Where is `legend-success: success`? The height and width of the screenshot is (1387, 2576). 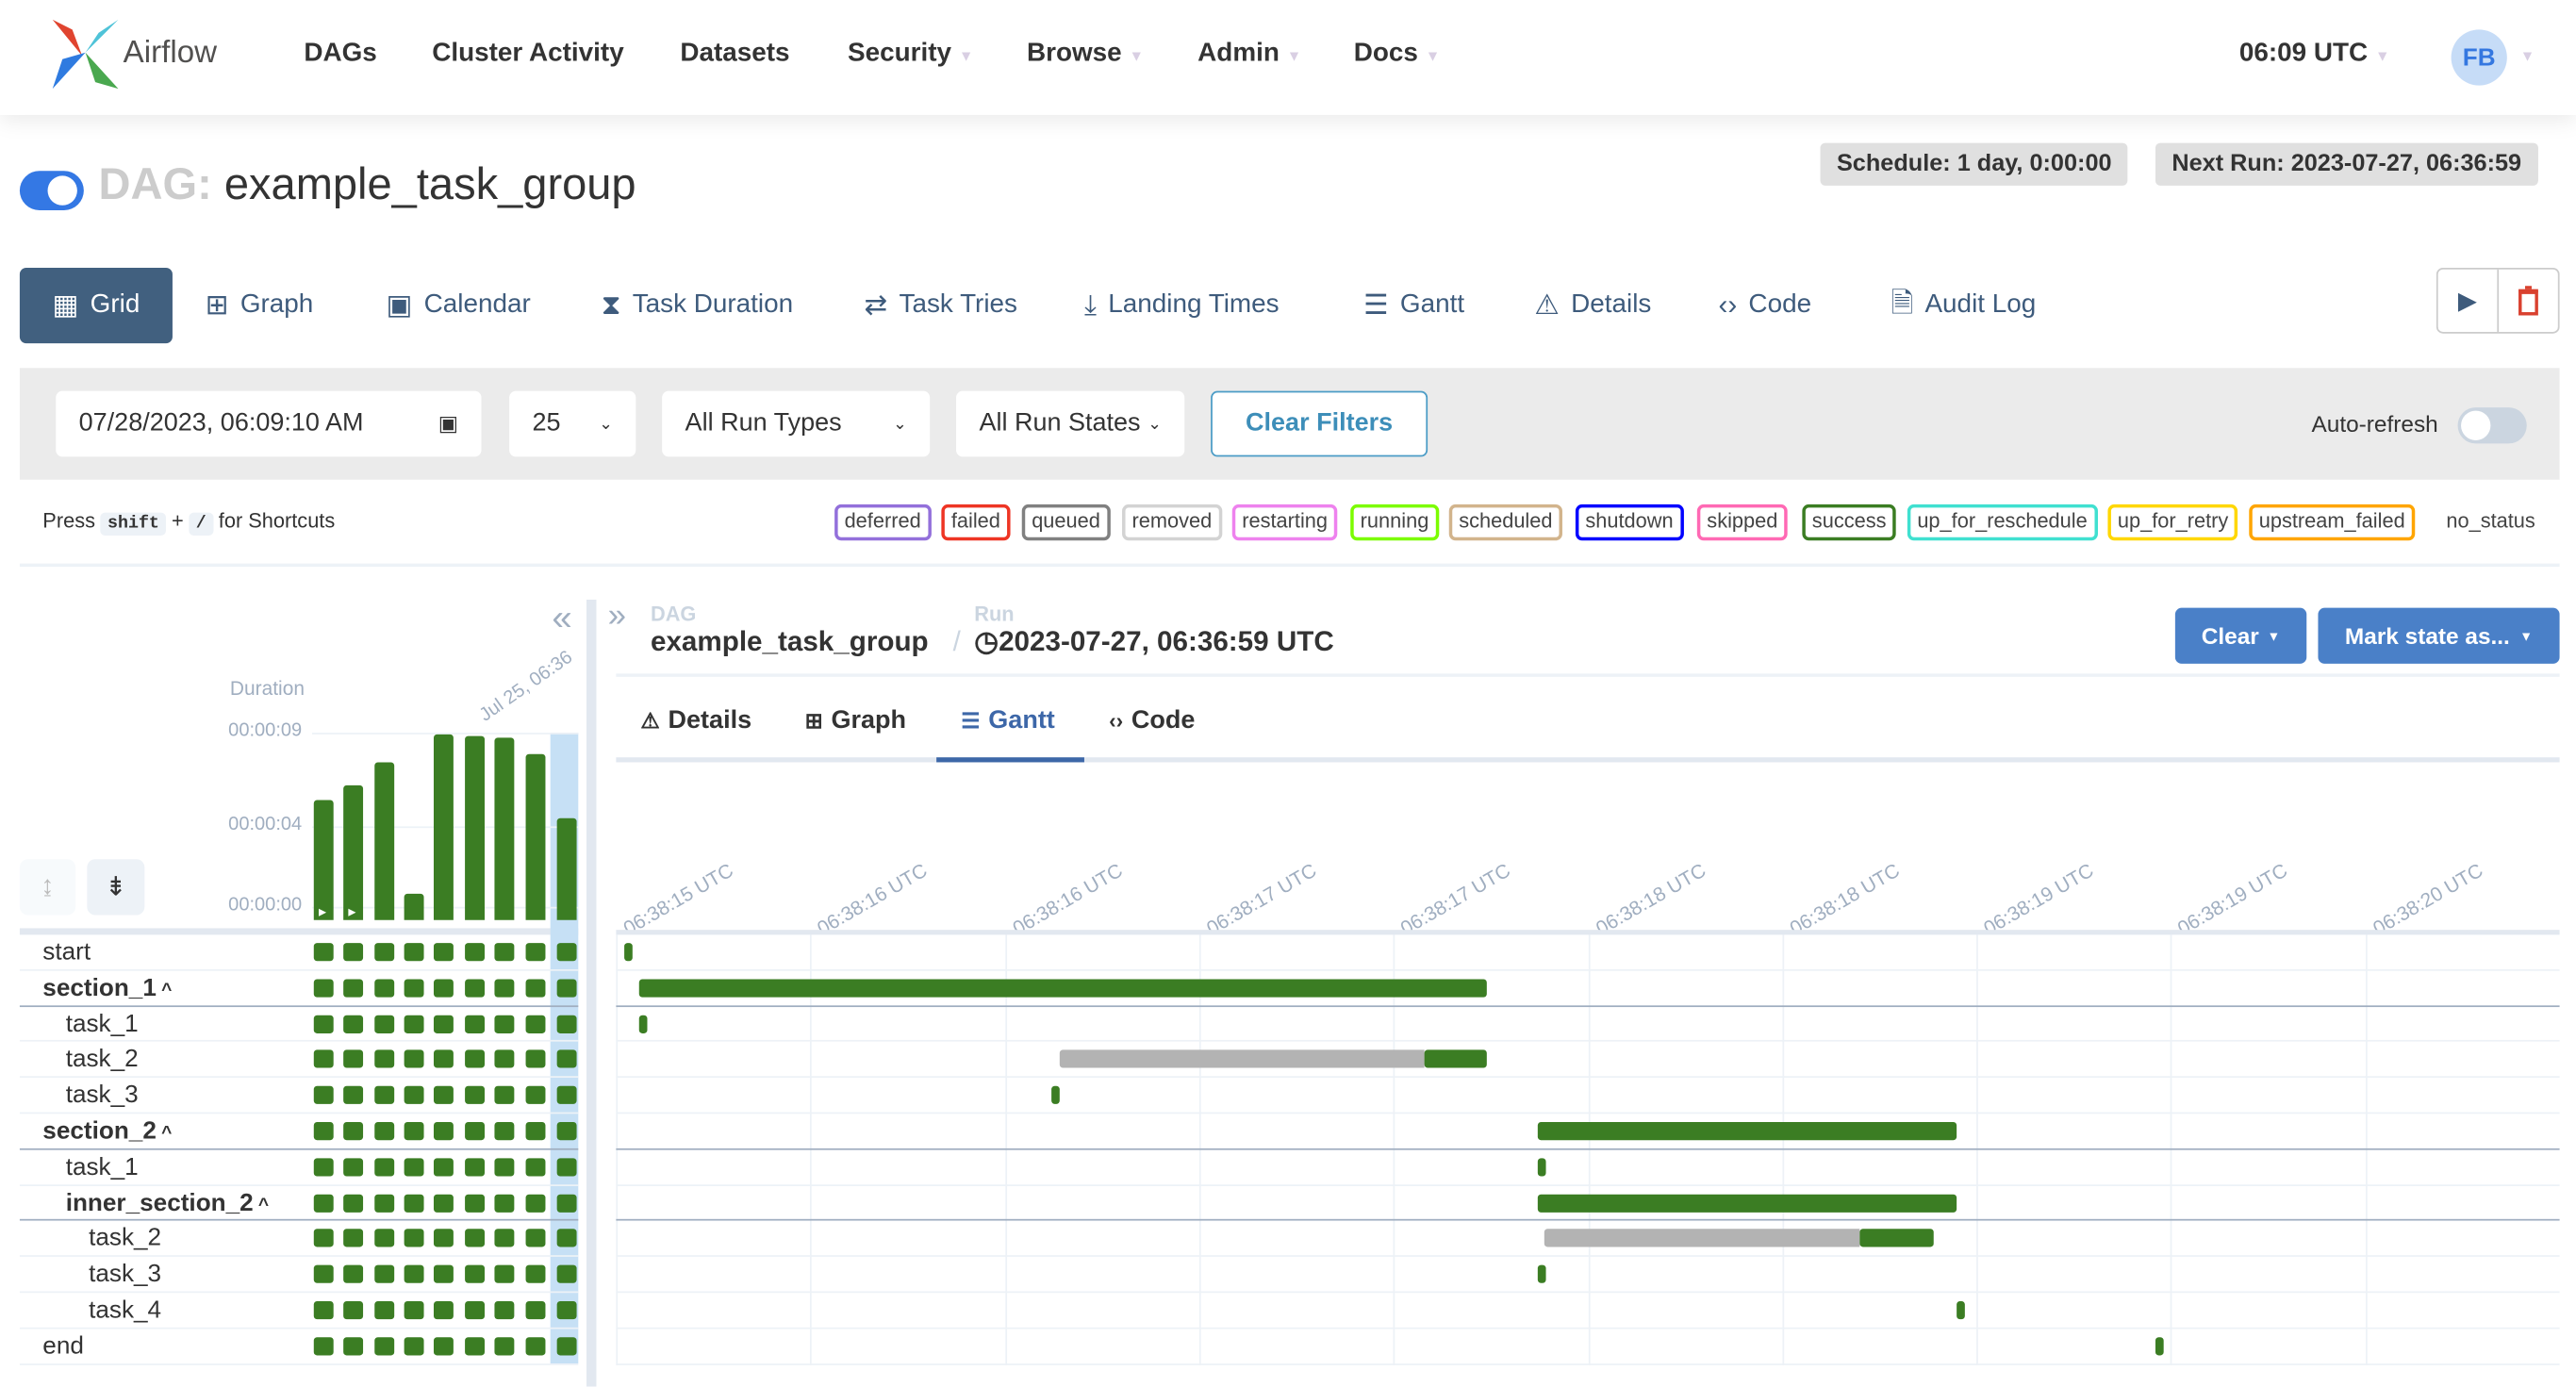
legend-success: success is located at coordinates (1849, 522).